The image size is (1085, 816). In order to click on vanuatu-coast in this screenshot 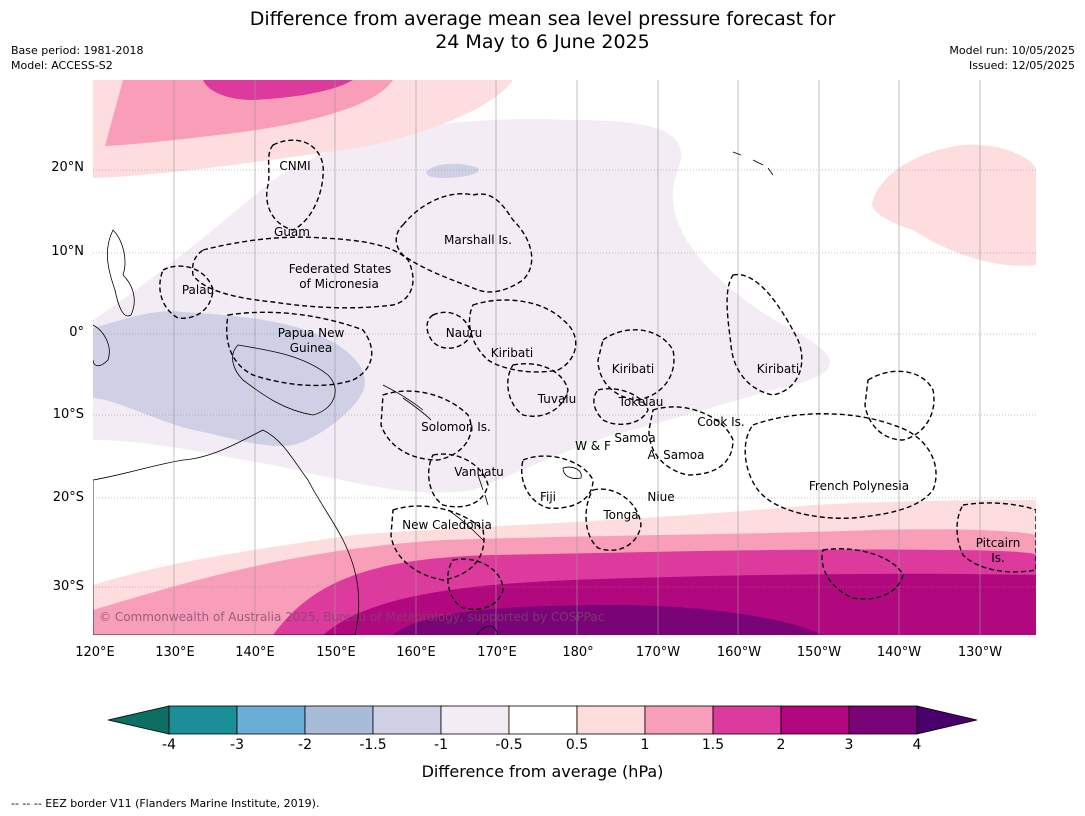, I will do `click(483, 490)`.